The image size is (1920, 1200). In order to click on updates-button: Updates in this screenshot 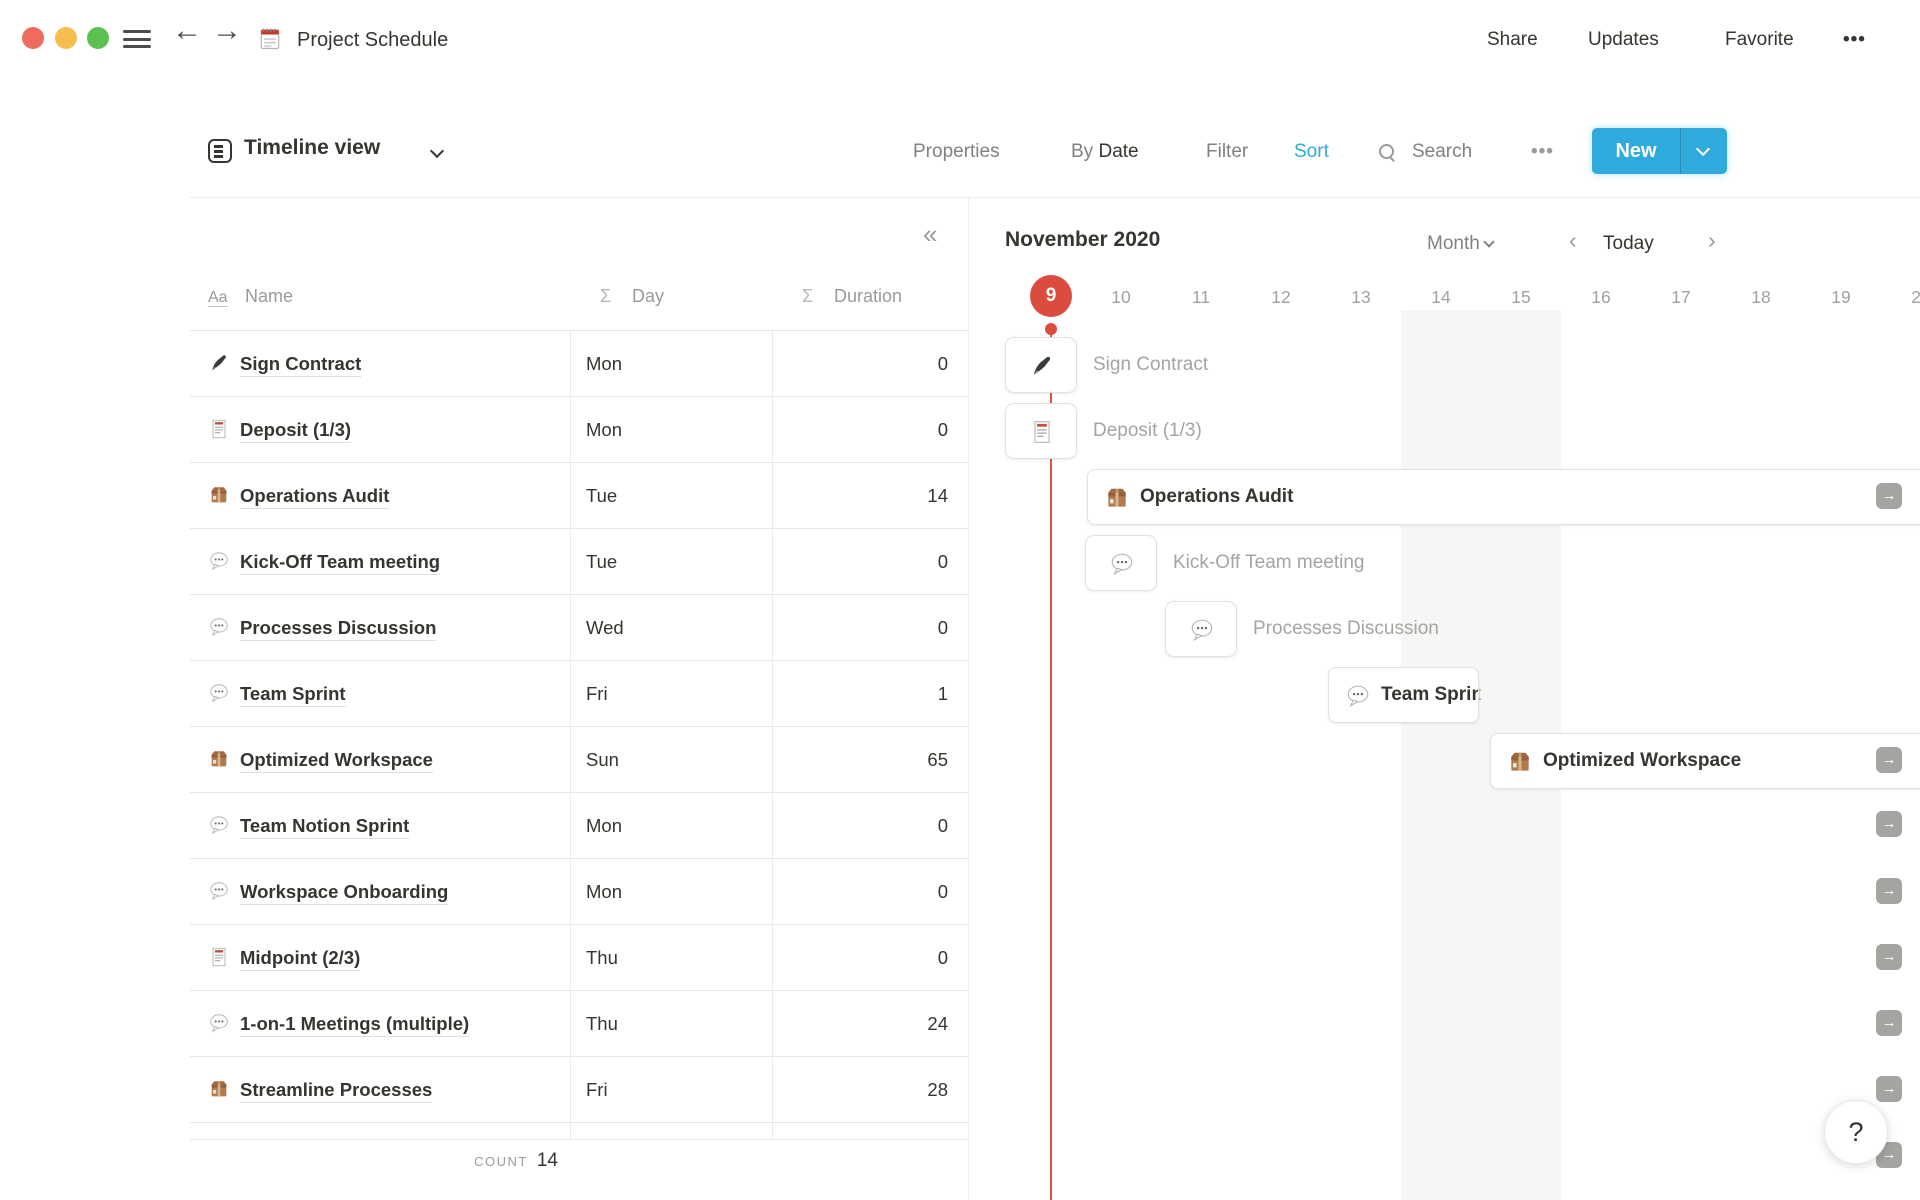, I will do `click(1623, 39)`.